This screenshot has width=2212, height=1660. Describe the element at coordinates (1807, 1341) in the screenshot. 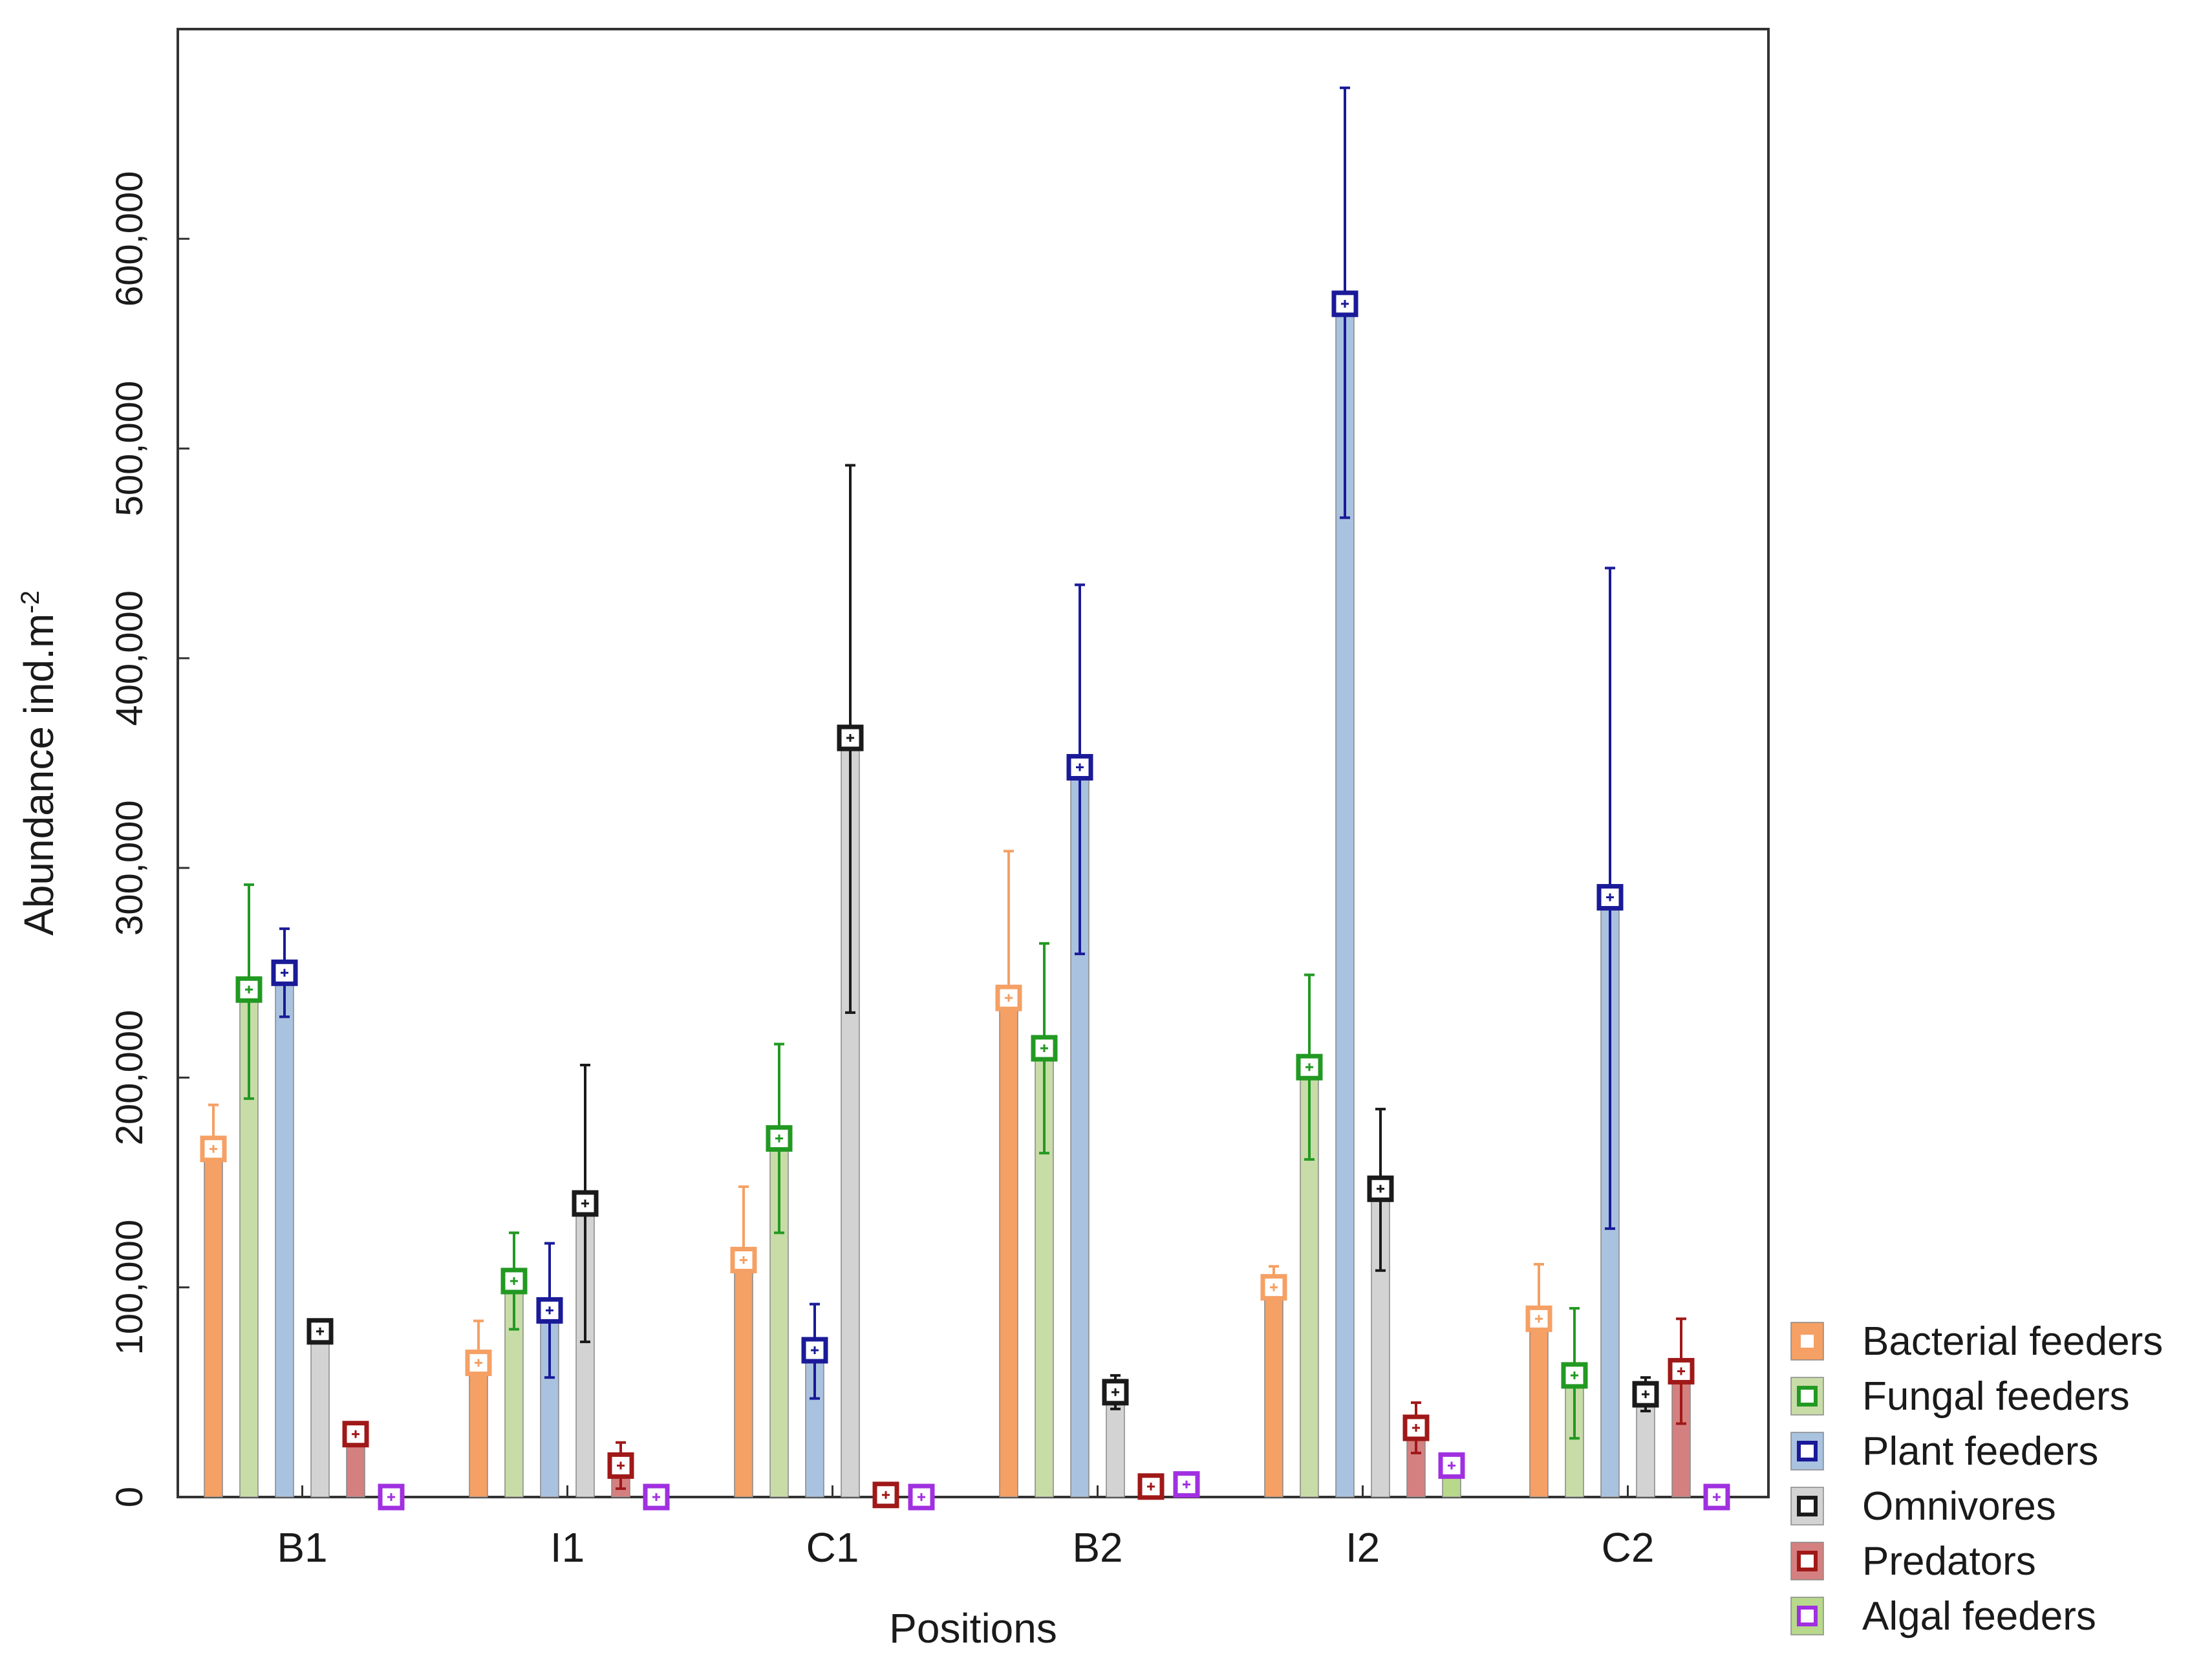

I see `legend-marker-bacterial-feeders` at that location.